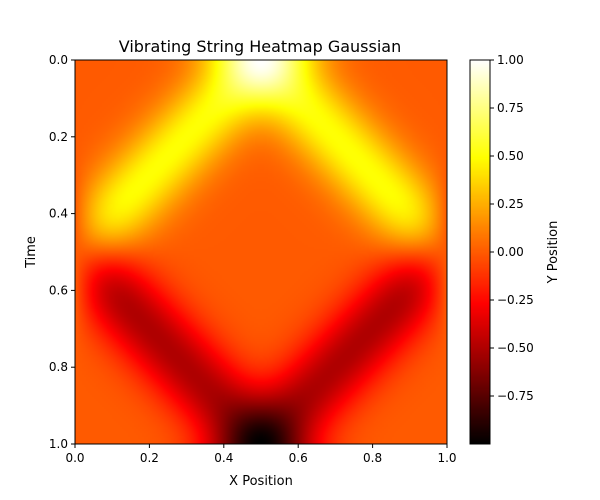  Describe the element at coordinates (510, 252) in the screenshot. I see `colorbar-tick-label: 0.00` at that location.